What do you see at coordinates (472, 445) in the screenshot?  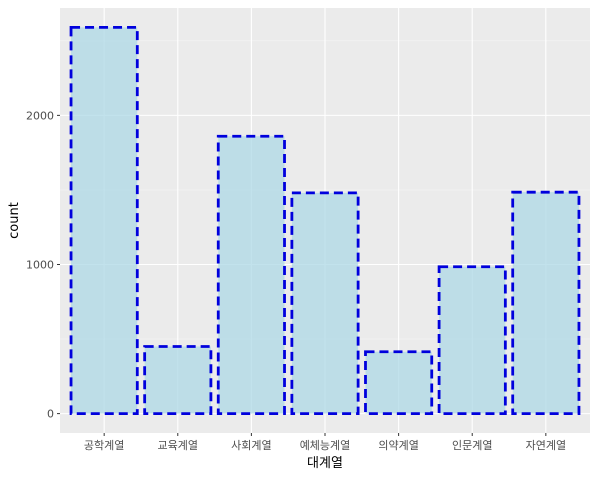 I see `x-tick-label: 인문계열` at bounding box center [472, 445].